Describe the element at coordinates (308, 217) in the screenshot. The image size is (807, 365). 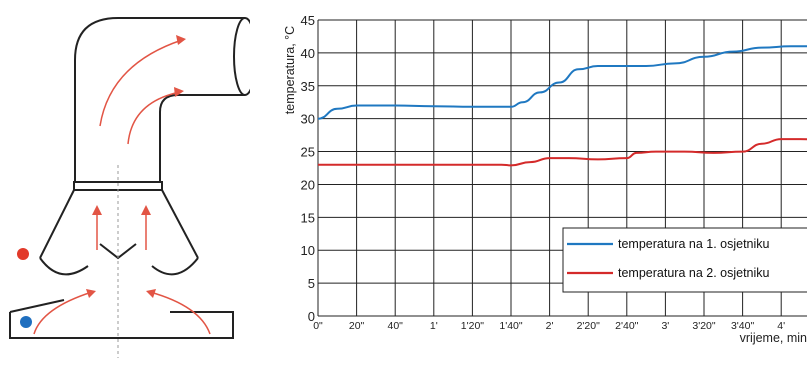
I see `y-tick-label: 15` at that location.